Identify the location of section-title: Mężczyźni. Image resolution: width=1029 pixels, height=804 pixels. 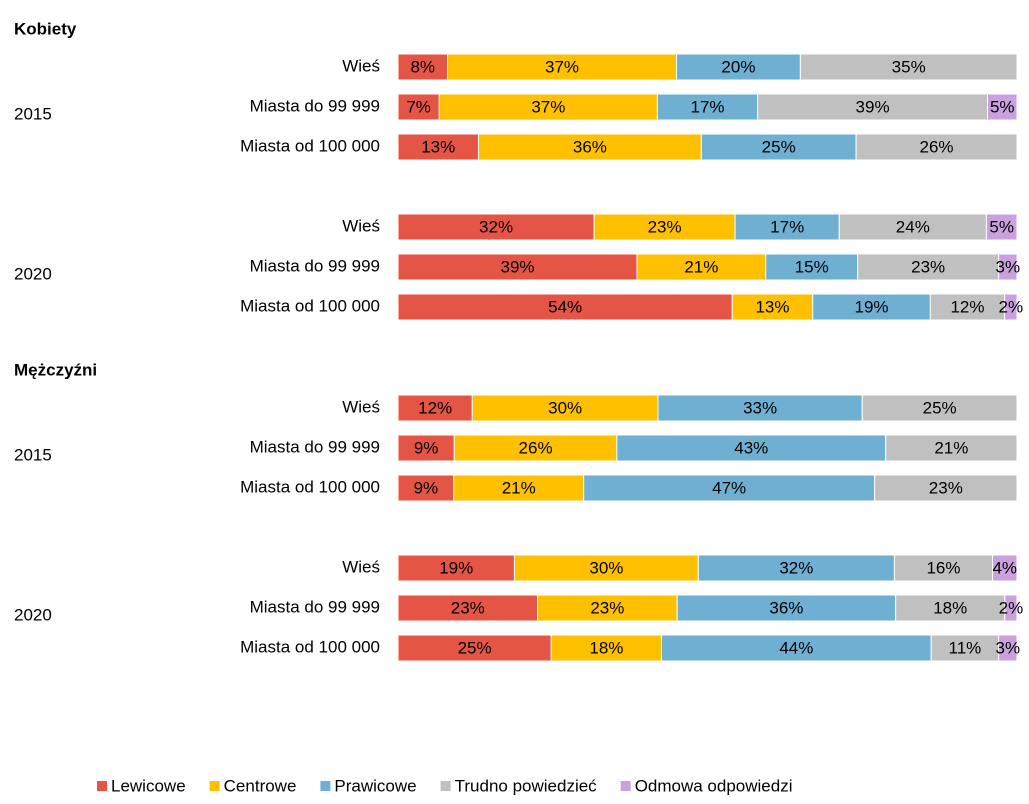
(55, 369).